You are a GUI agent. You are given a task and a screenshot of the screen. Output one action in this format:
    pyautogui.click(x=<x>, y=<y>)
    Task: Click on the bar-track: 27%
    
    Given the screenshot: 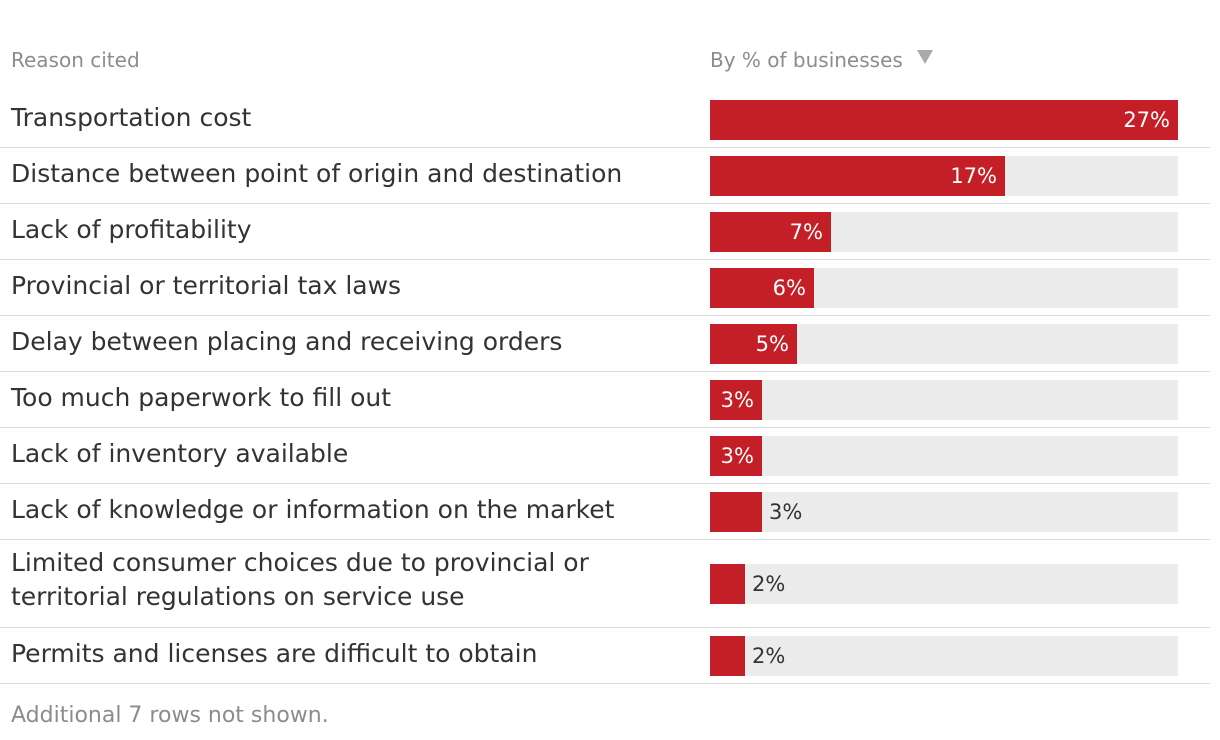 What is the action you would take?
    pyautogui.click(x=944, y=120)
    